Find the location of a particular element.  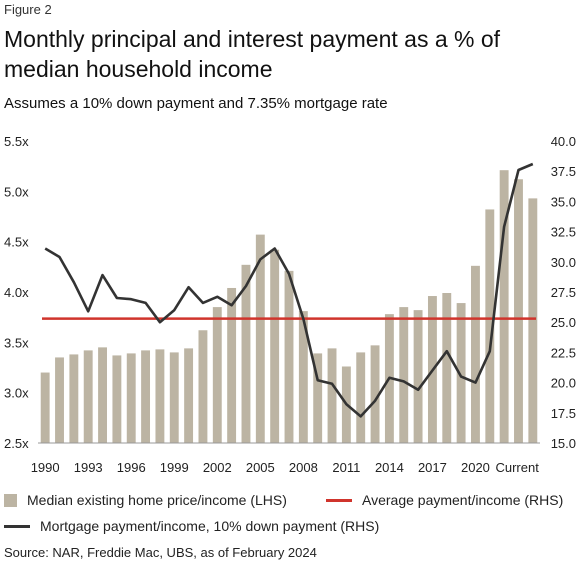

x-tick-label: 2011 is located at coordinates (346, 467).